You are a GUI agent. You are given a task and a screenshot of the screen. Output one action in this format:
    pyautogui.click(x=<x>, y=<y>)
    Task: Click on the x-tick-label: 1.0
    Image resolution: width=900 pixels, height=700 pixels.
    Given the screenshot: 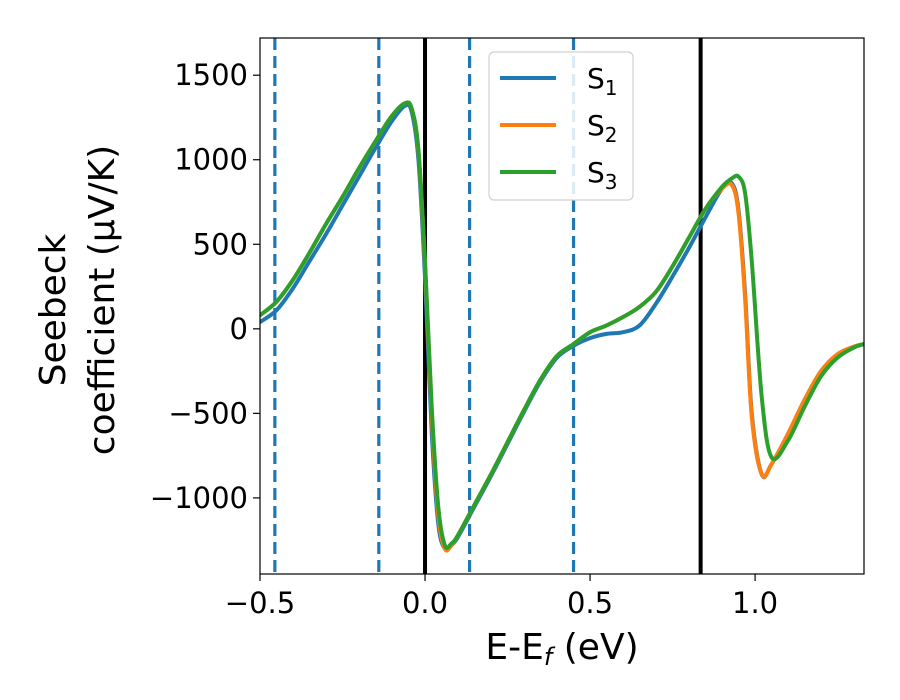 What is the action you would take?
    pyautogui.click(x=755, y=603)
    